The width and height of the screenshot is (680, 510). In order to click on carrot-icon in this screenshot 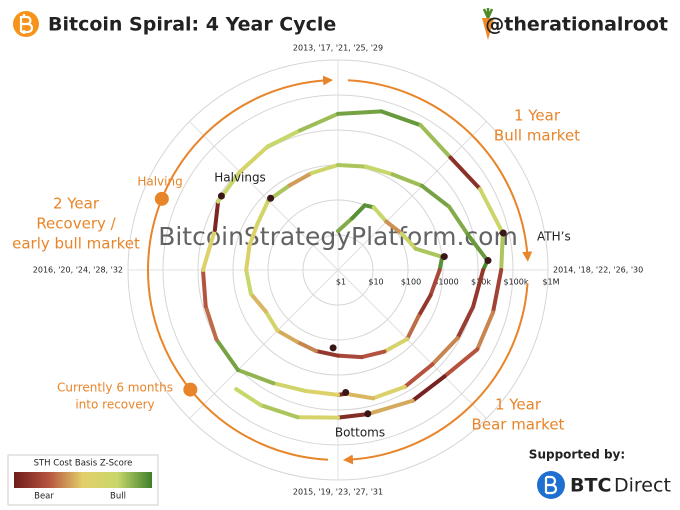, I will do `click(488, 24)`.